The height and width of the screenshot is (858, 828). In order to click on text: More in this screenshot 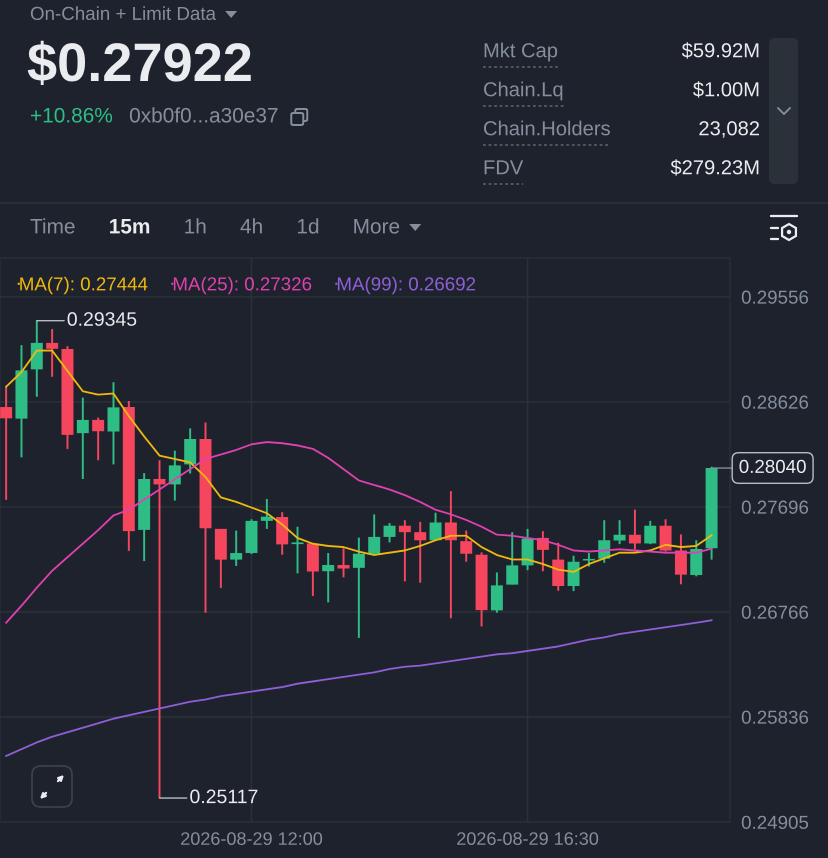, I will do `click(377, 226)`.